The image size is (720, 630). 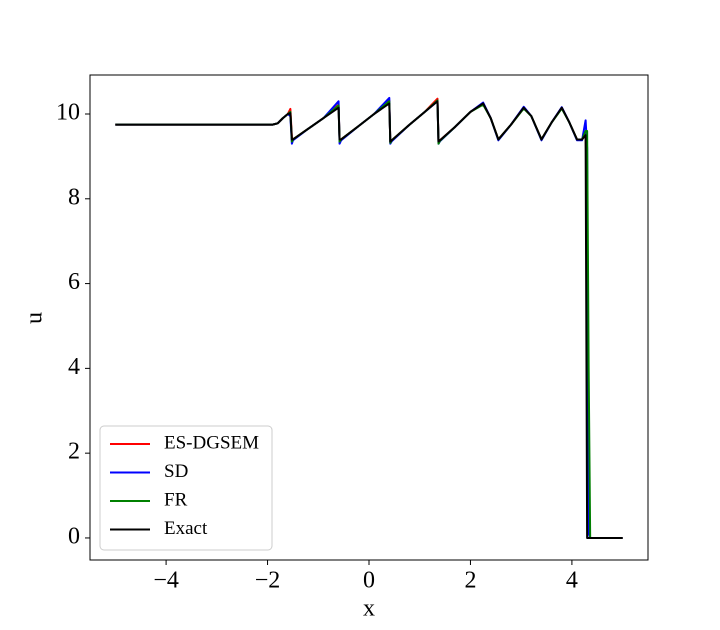 I want to click on x-tick-label: 0, so click(x=369, y=581).